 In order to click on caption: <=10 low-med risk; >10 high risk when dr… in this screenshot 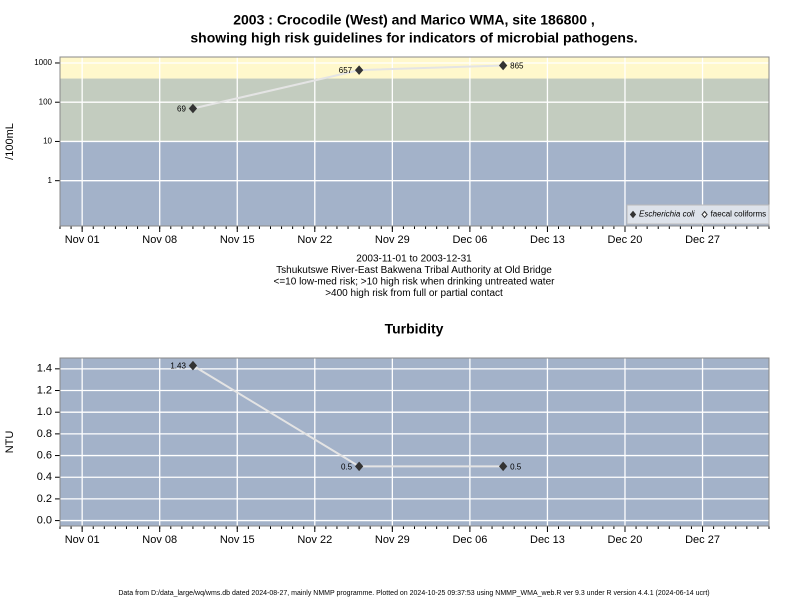, I will do `click(415, 282)`.